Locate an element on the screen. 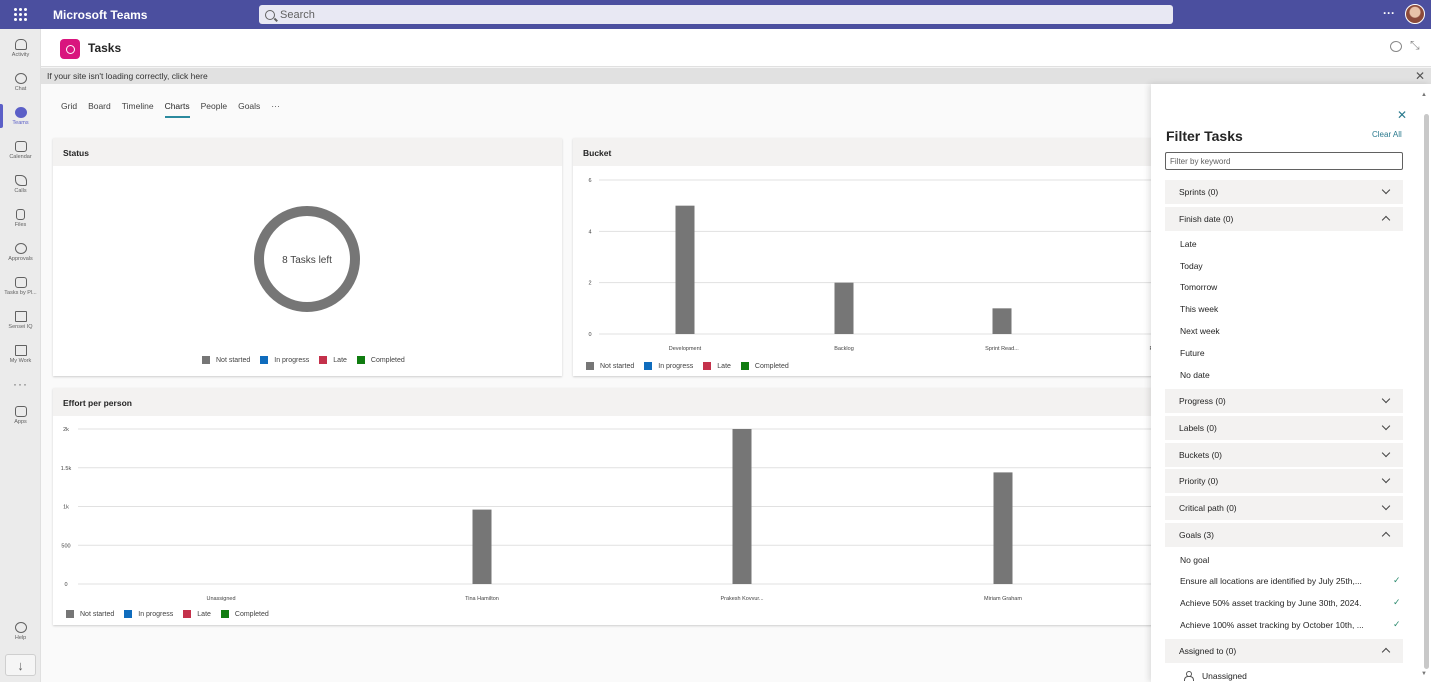 This screenshot has width=1431, height=682. y-tick-label: 4 is located at coordinates (589, 232).